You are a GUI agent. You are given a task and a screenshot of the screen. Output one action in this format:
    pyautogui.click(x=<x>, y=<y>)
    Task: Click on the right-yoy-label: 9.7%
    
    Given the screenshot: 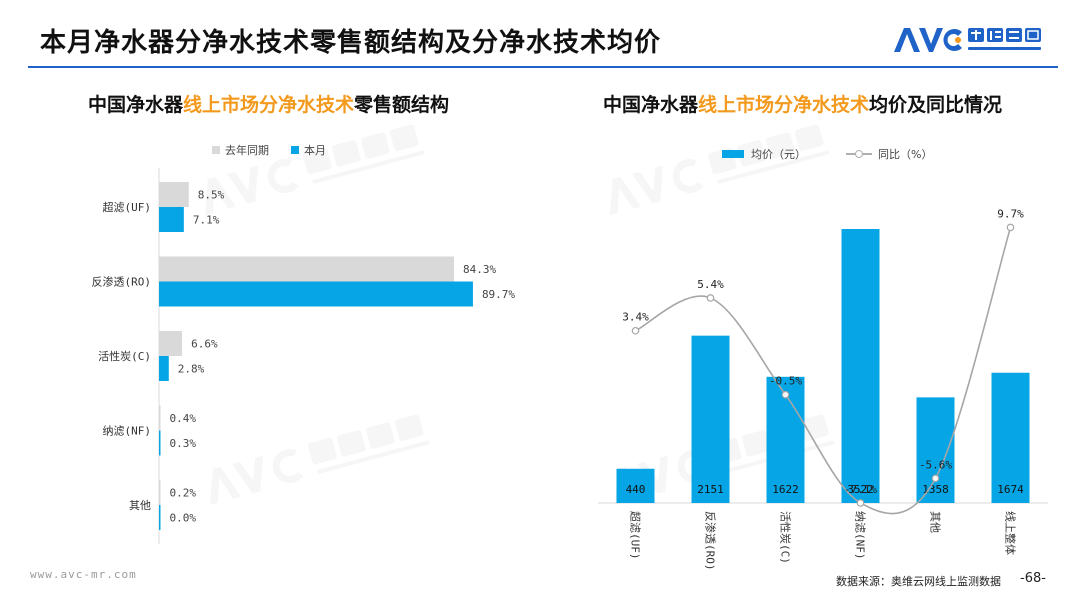 What is the action you would take?
    pyautogui.click(x=1010, y=213)
    